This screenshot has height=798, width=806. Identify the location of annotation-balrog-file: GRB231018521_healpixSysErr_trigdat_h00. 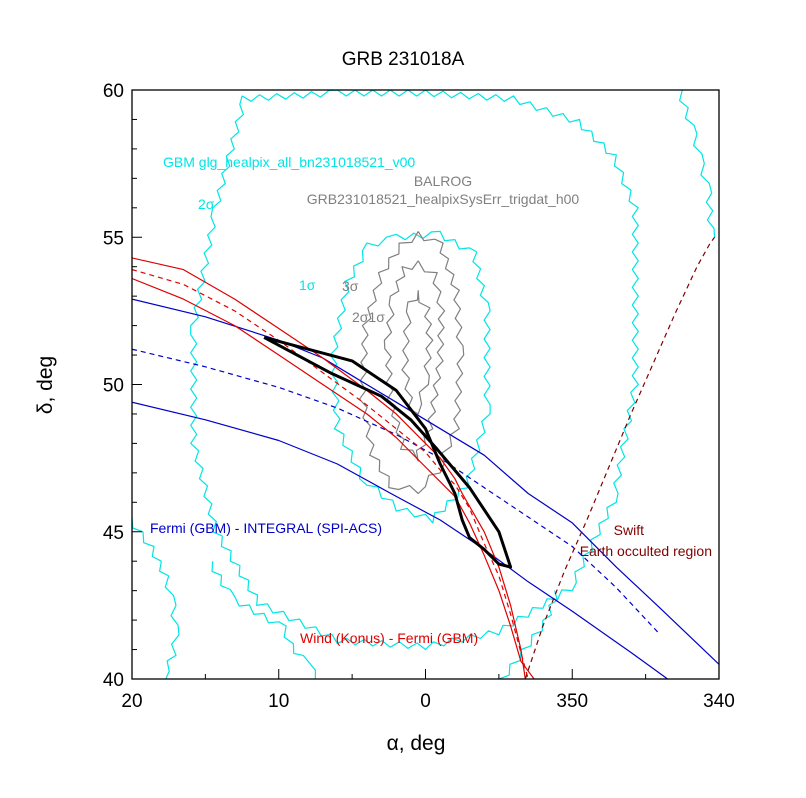
(443, 199).